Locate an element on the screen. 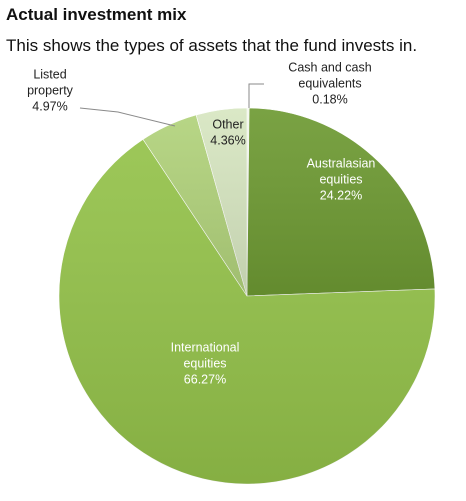  data-label-name-listed: Listed is located at coordinates (49, 74).